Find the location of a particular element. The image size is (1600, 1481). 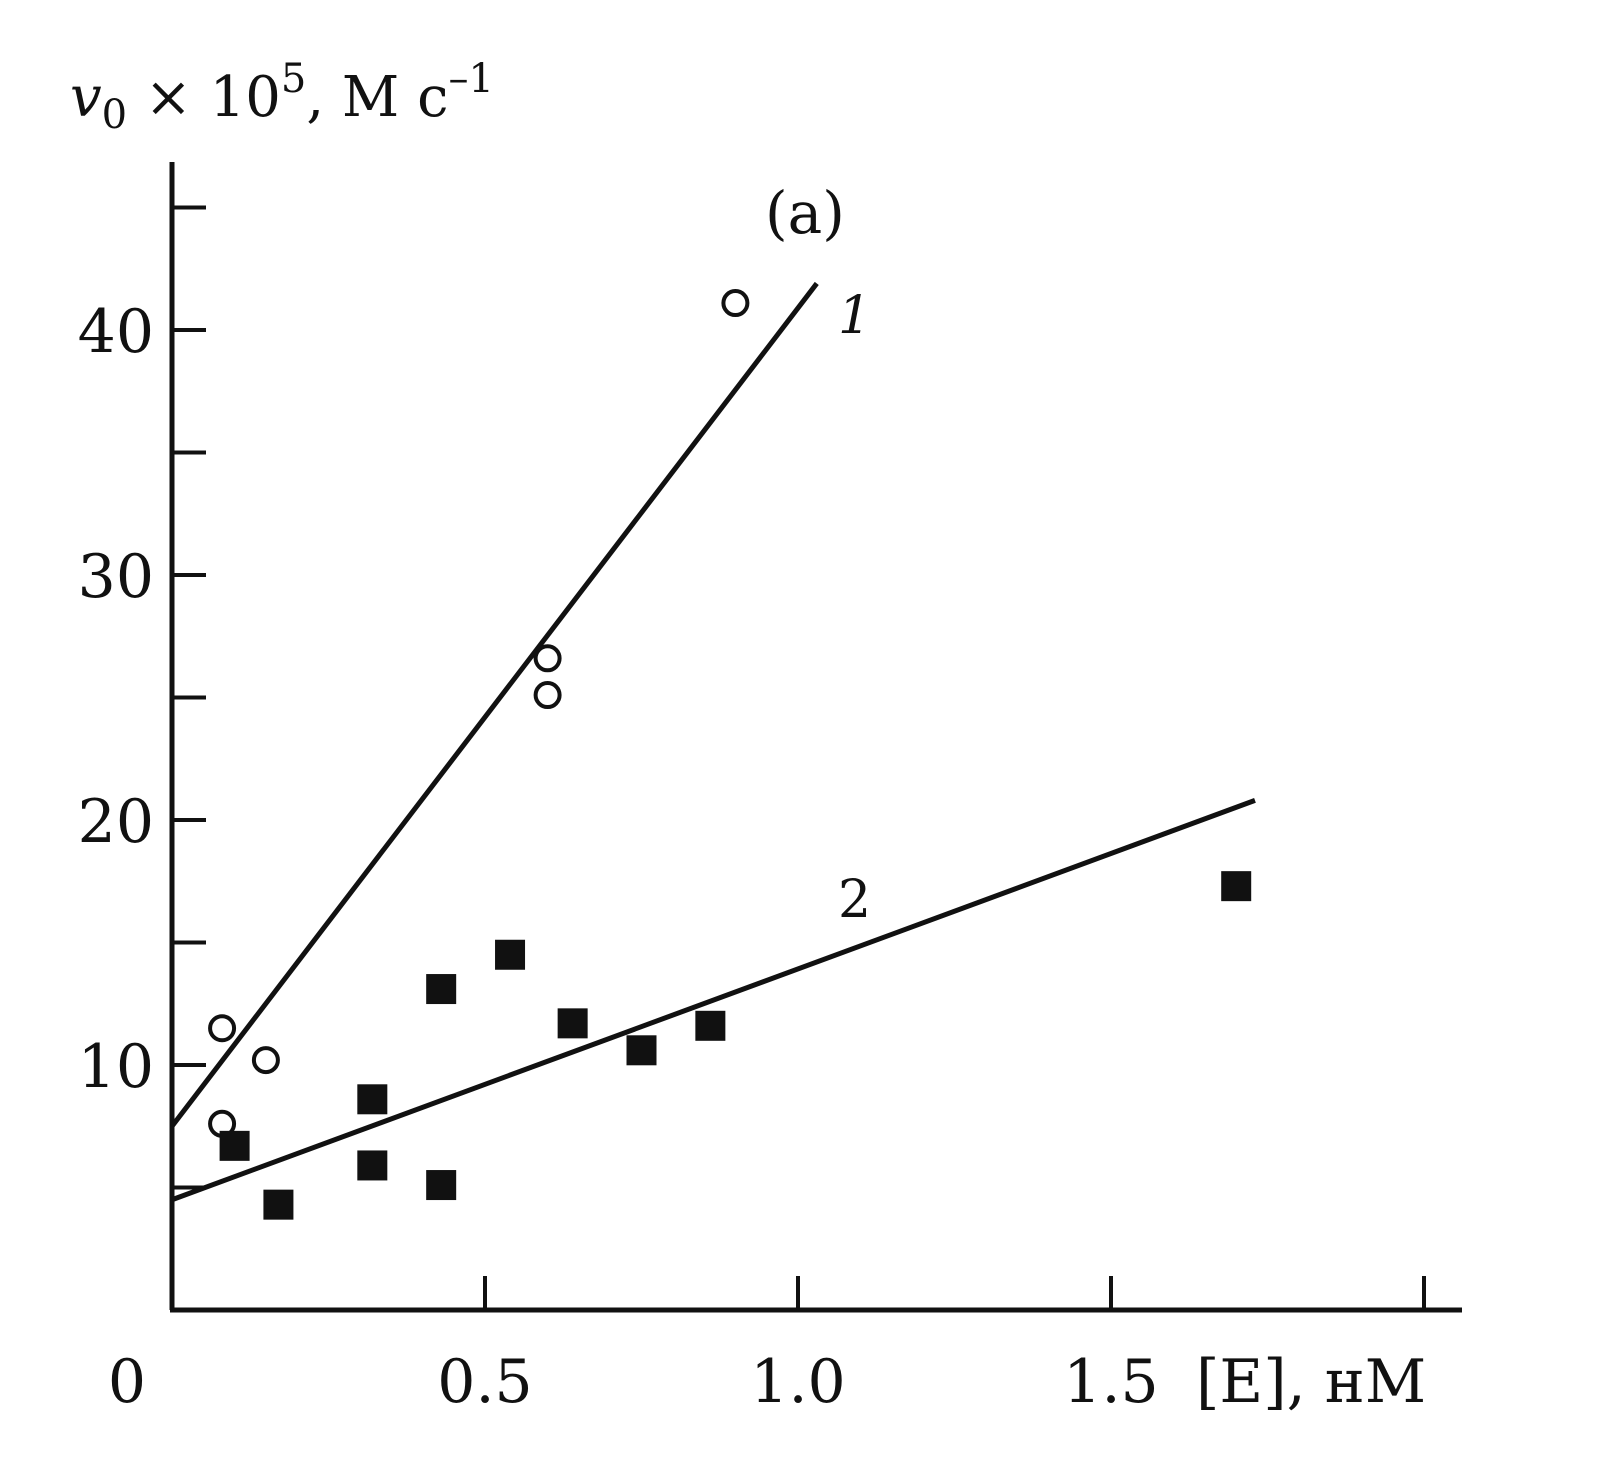

y-axis-label-base: v is located at coordinates (86, 97).